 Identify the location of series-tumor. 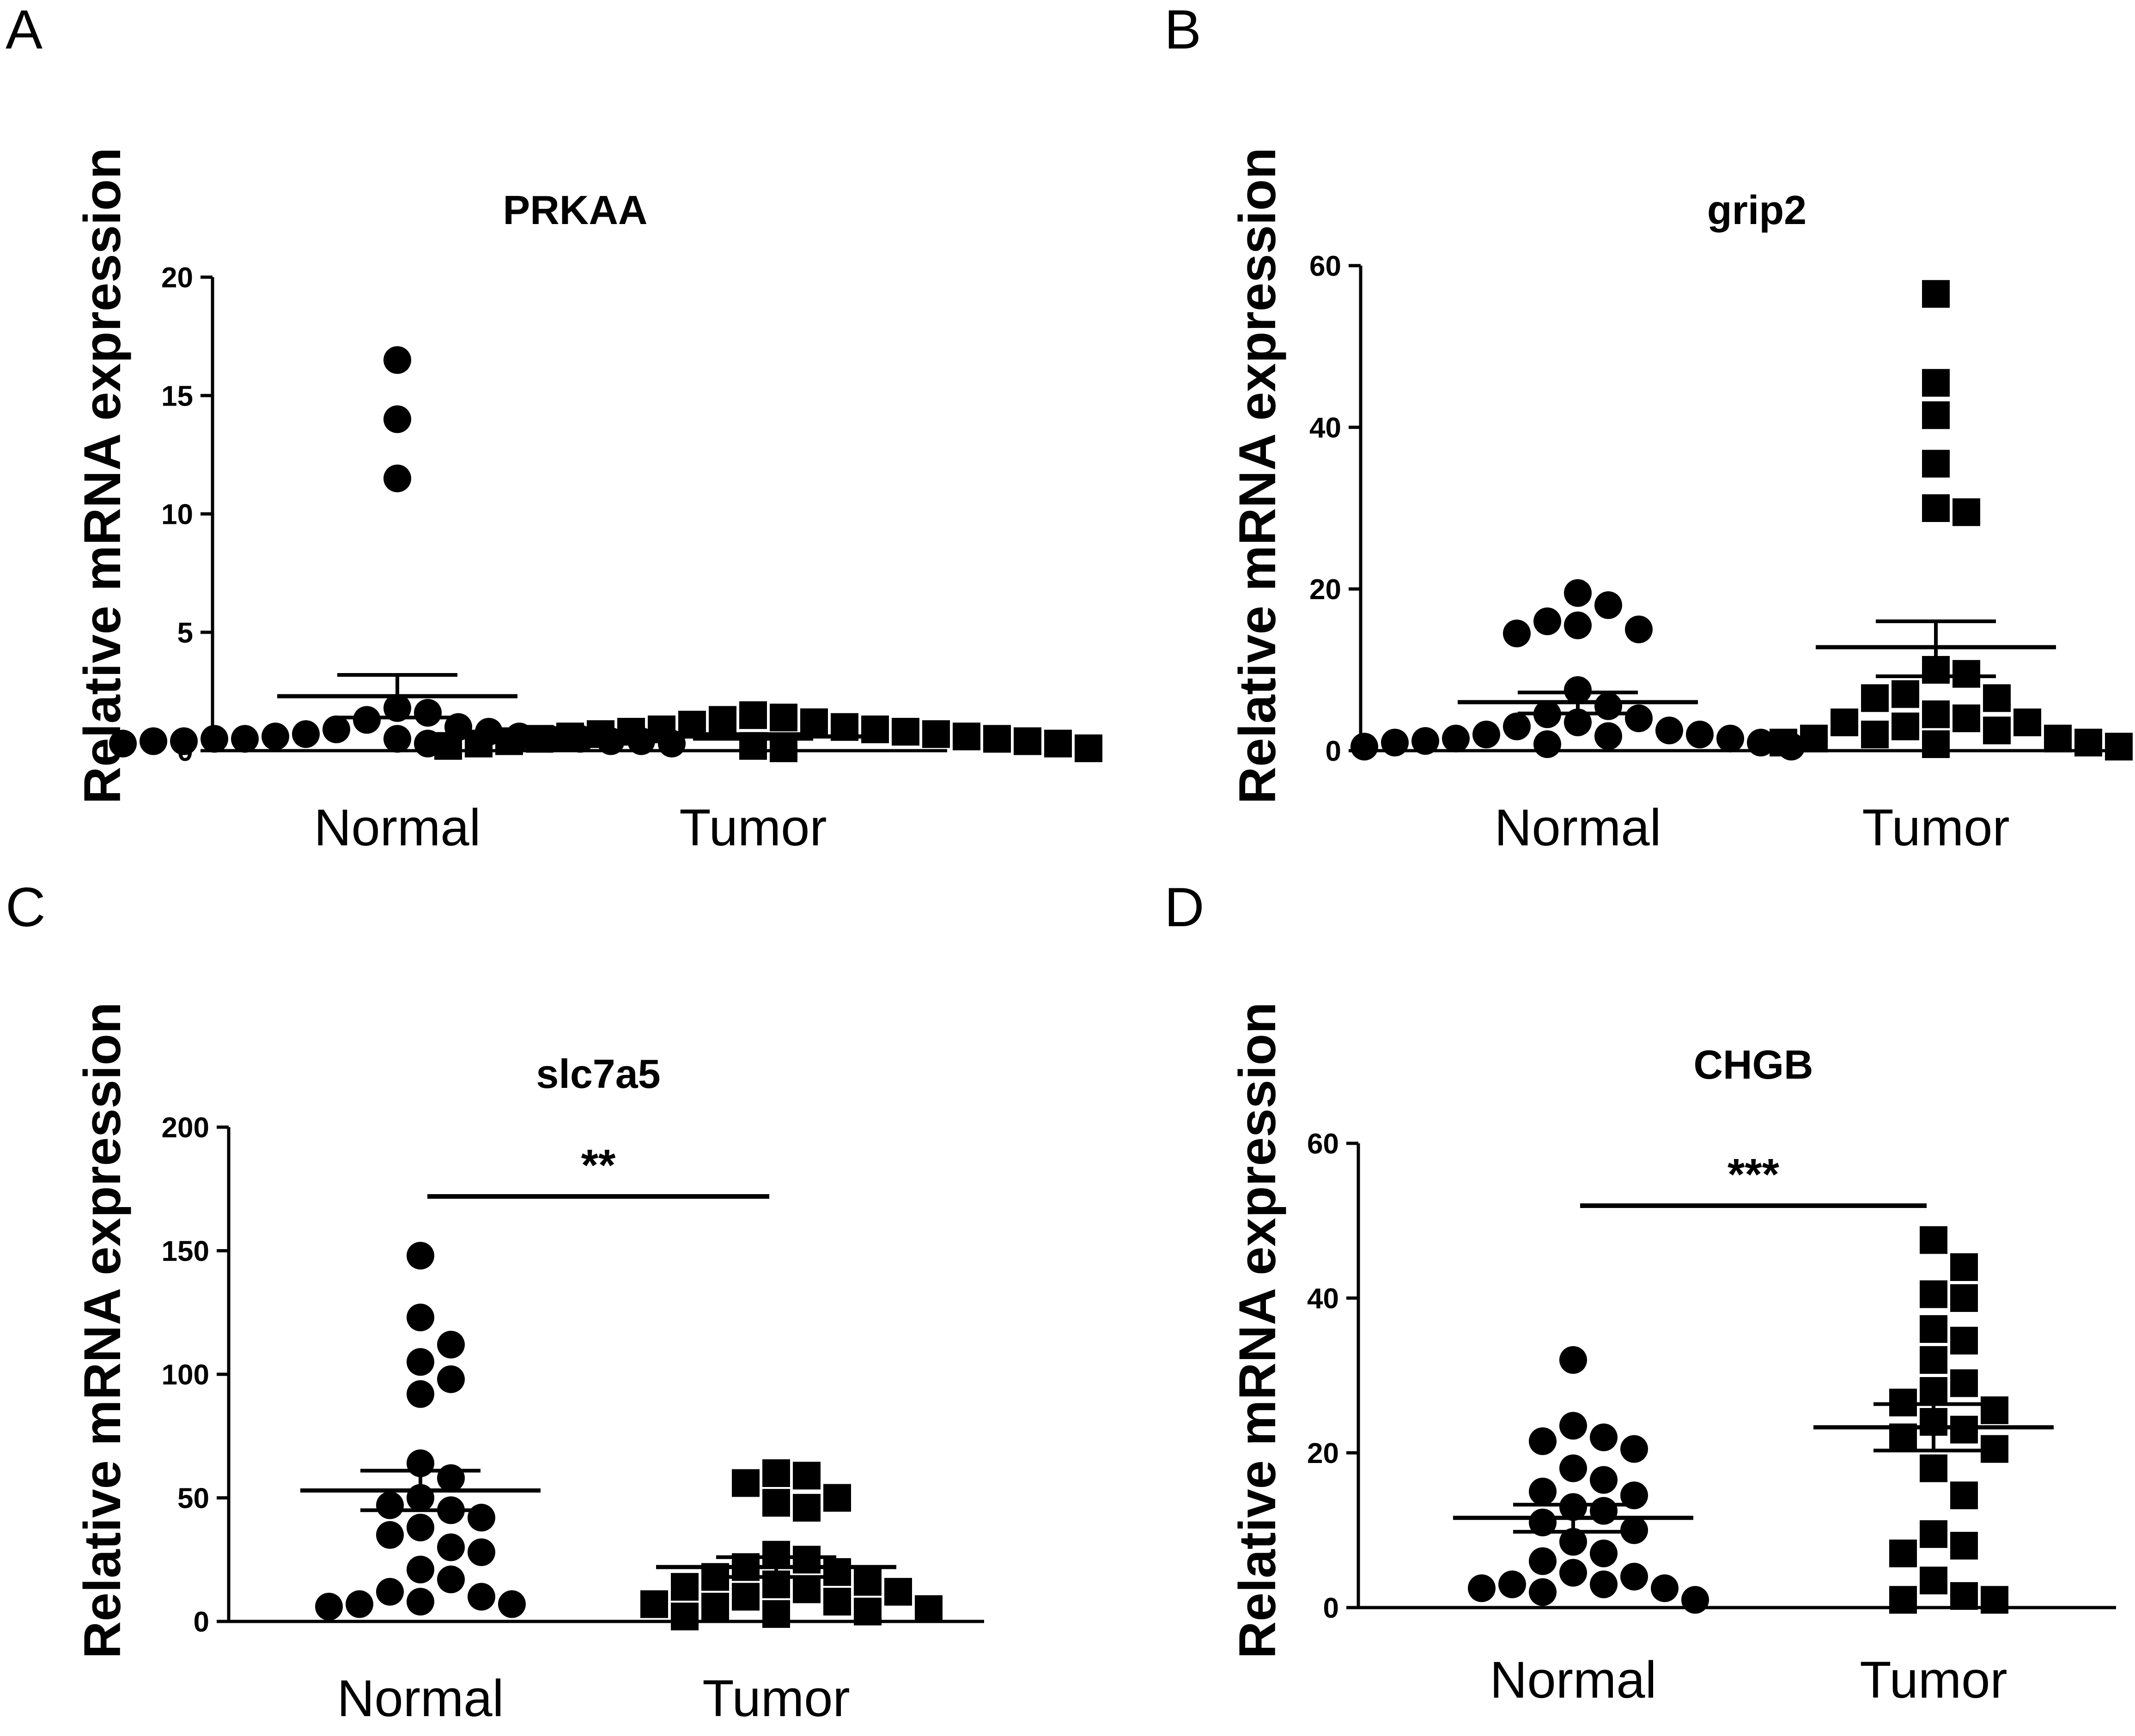
(1933, 1420).